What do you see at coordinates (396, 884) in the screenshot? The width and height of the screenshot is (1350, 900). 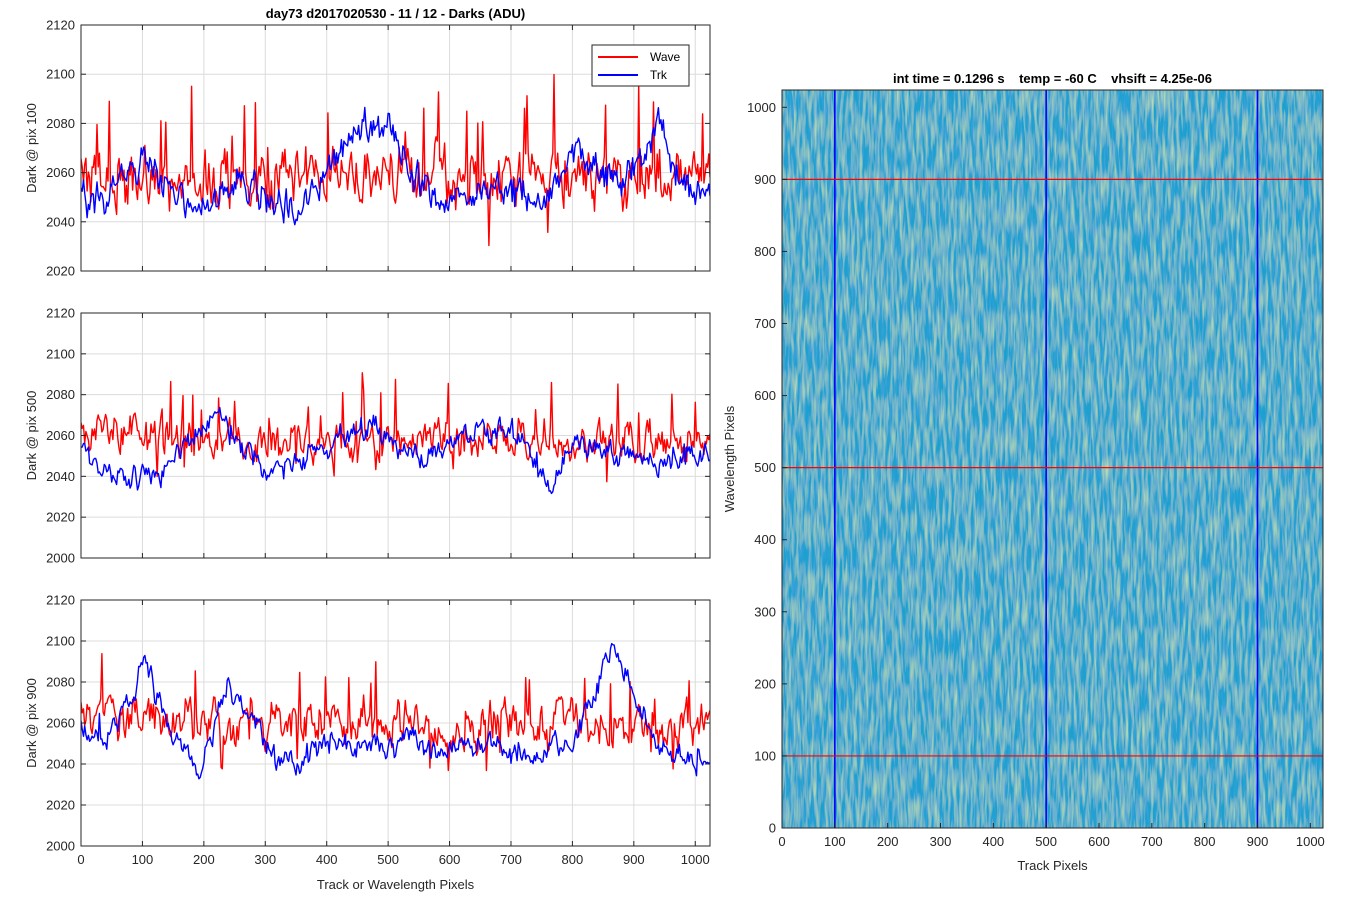 I see `x-axis-label: Track or Wavelength Pixels` at bounding box center [396, 884].